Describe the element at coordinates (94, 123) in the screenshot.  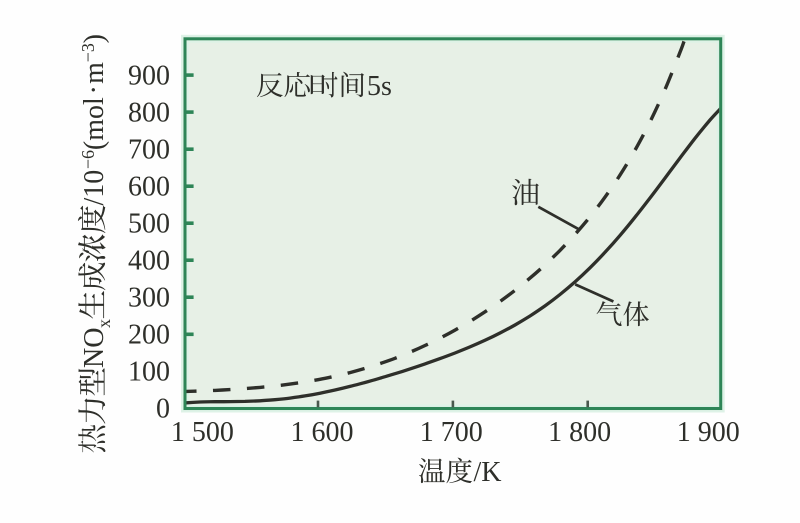
I see `svg-text: (mol` at that location.